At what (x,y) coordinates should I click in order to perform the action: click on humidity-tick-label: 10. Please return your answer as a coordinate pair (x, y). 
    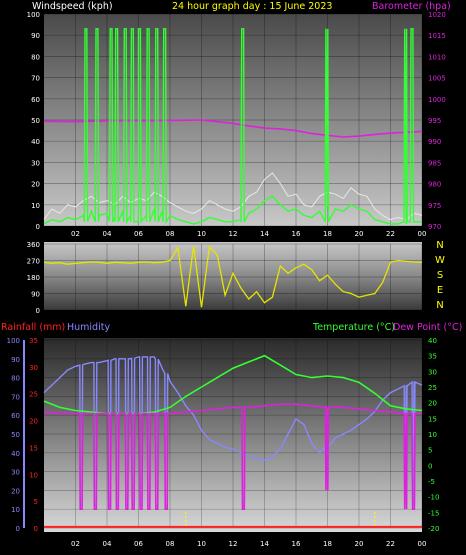
    Looking at the image, I should click on (15, 510).